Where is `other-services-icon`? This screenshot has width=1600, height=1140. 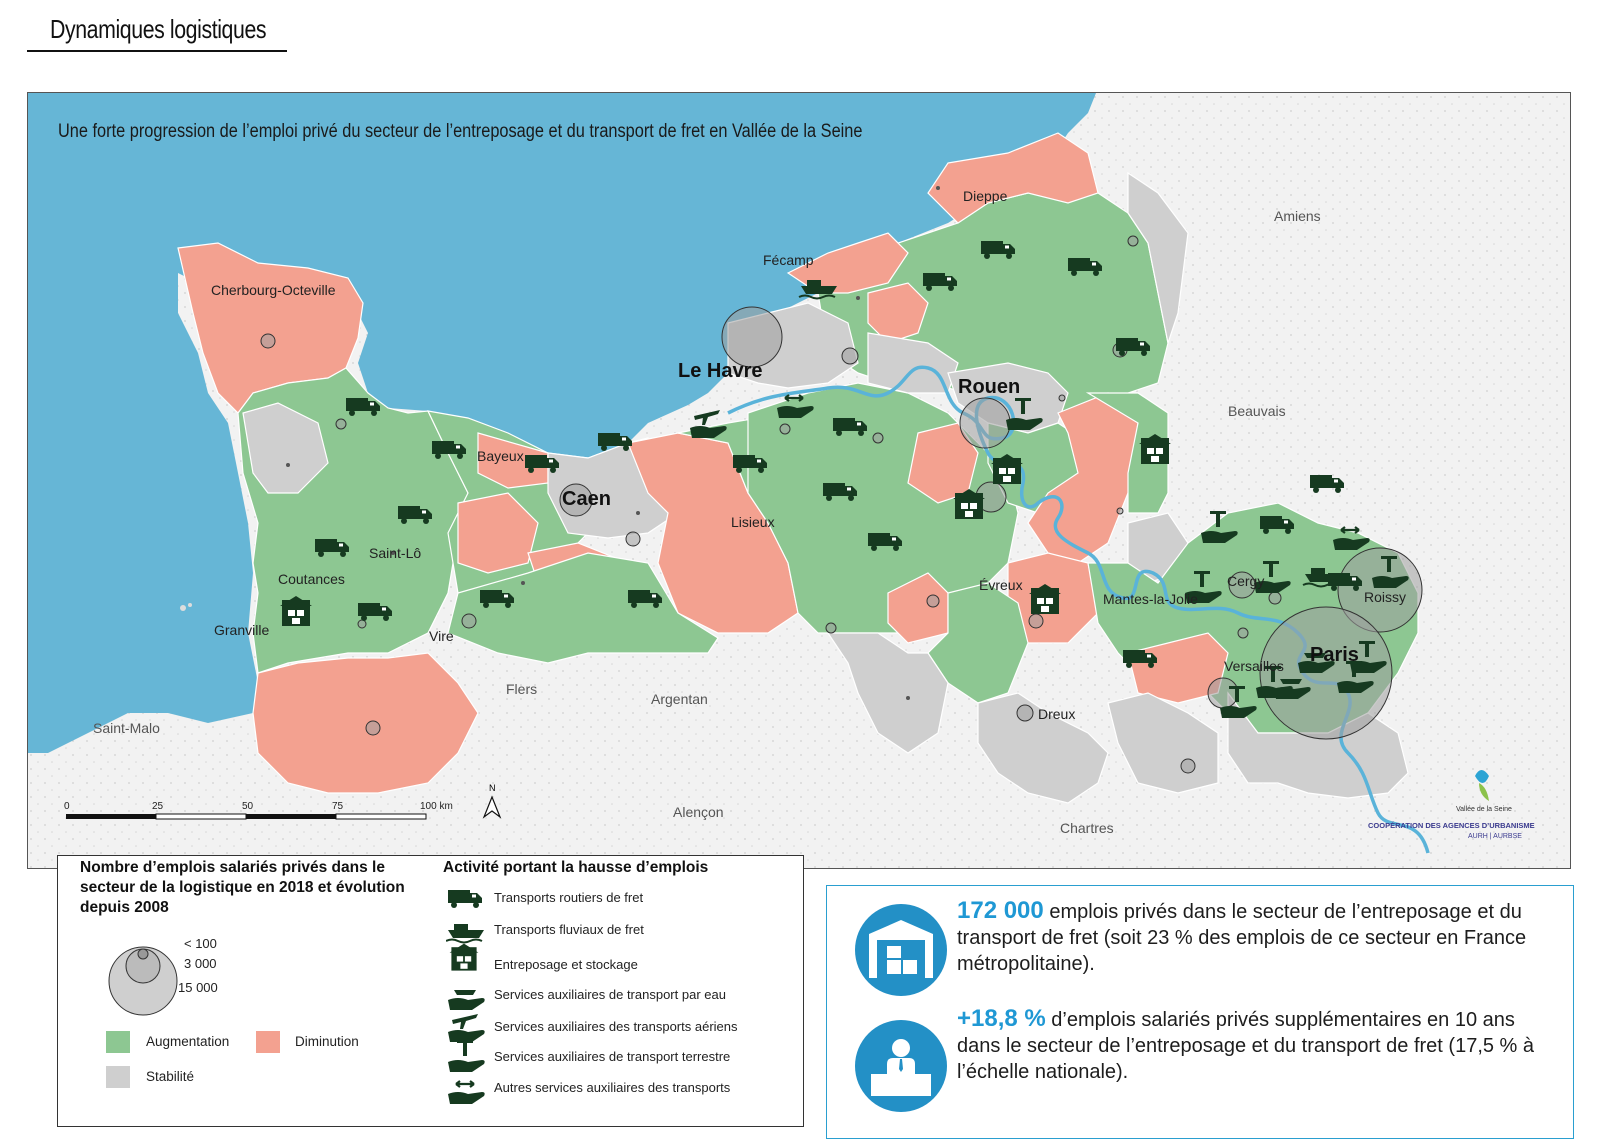
other-services-icon is located at coordinates (466, 1092).